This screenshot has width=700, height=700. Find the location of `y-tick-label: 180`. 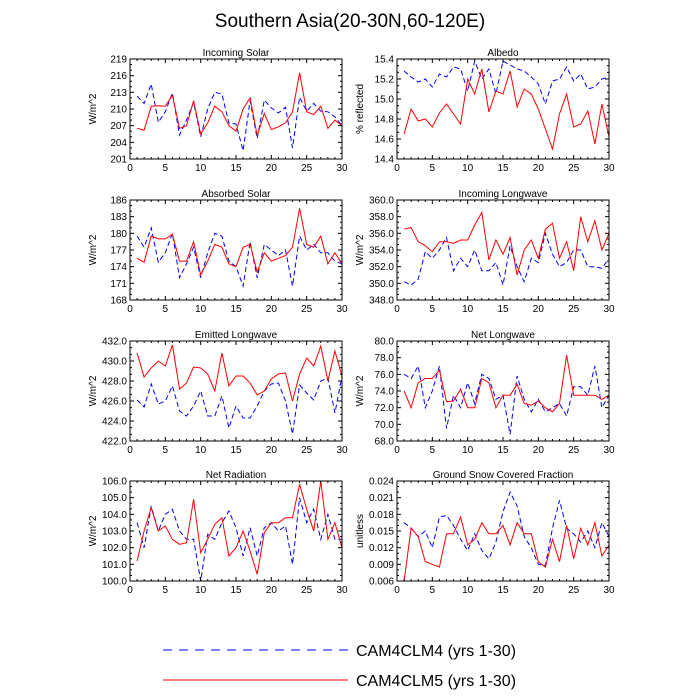

y-tick-label: 180 is located at coordinates (118, 234).